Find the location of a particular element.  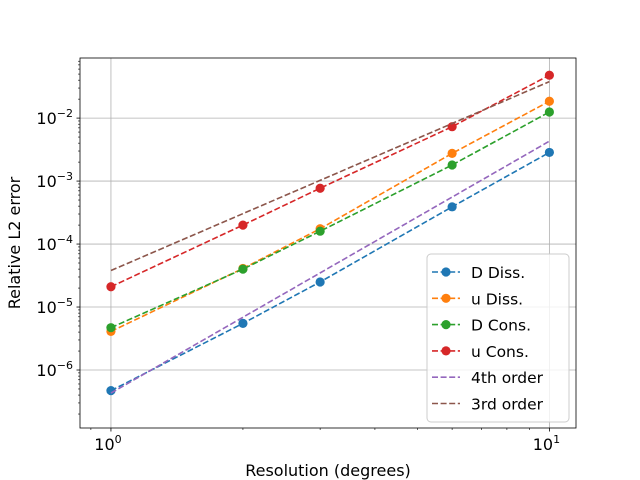

y-tick-exponent: −5 is located at coordinates (65, 302).